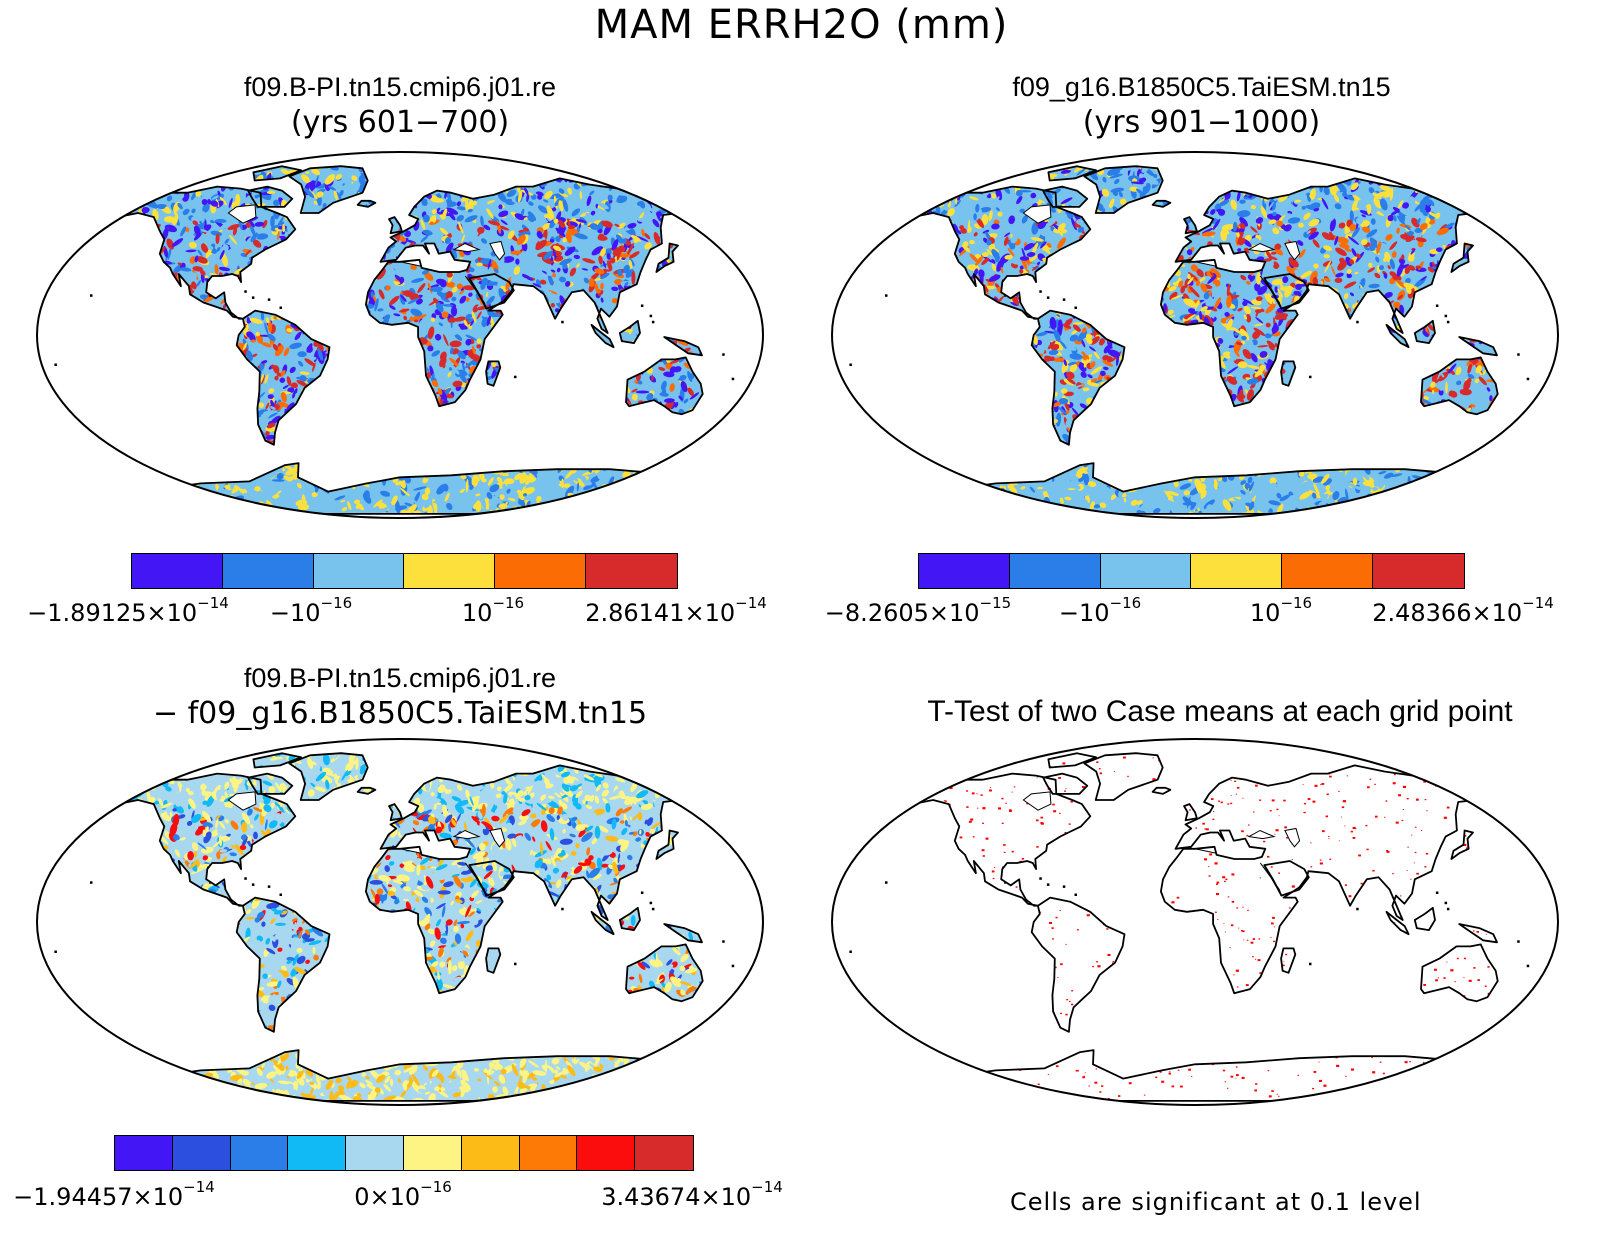 Image resolution: width=1603 pixels, height=1236 pixels. What do you see at coordinates (1201, 122) in the screenshot?
I see `panel2-years: (yrs 901−1000)` at bounding box center [1201, 122].